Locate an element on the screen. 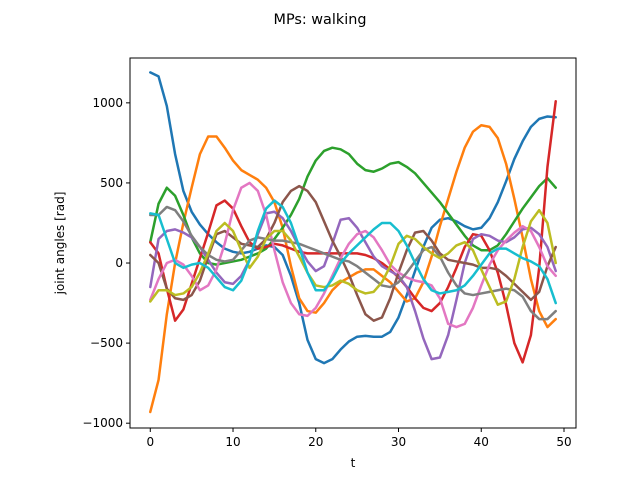 The height and width of the screenshot is (480, 640). y-tick-label: 500 is located at coordinates (111, 183).